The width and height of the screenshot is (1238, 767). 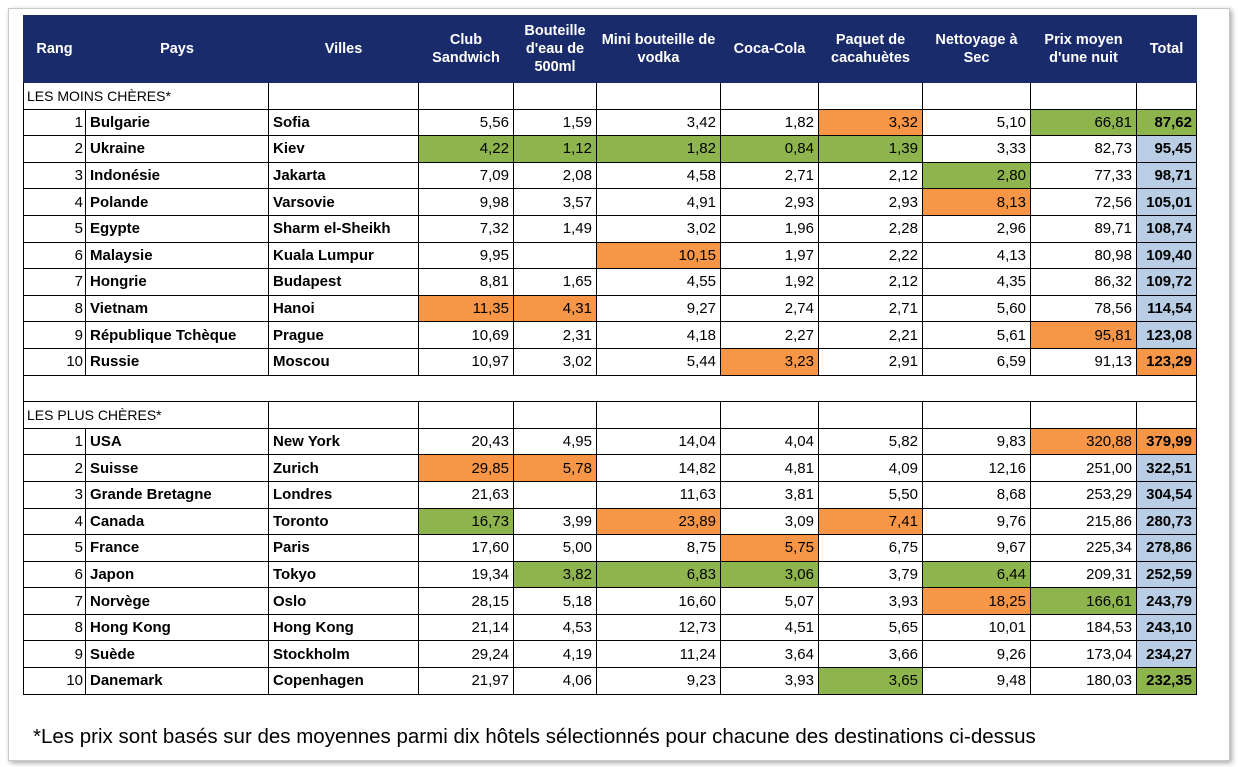 What do you see at coordinates (976, 175) in the screenshot?
I see `price-cell: 2,80` at bounding box center [976, 175].